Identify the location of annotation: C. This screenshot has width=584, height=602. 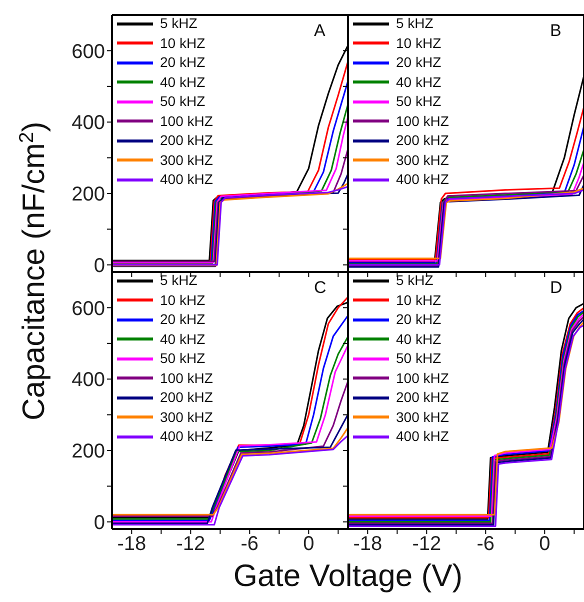
(320, 288).